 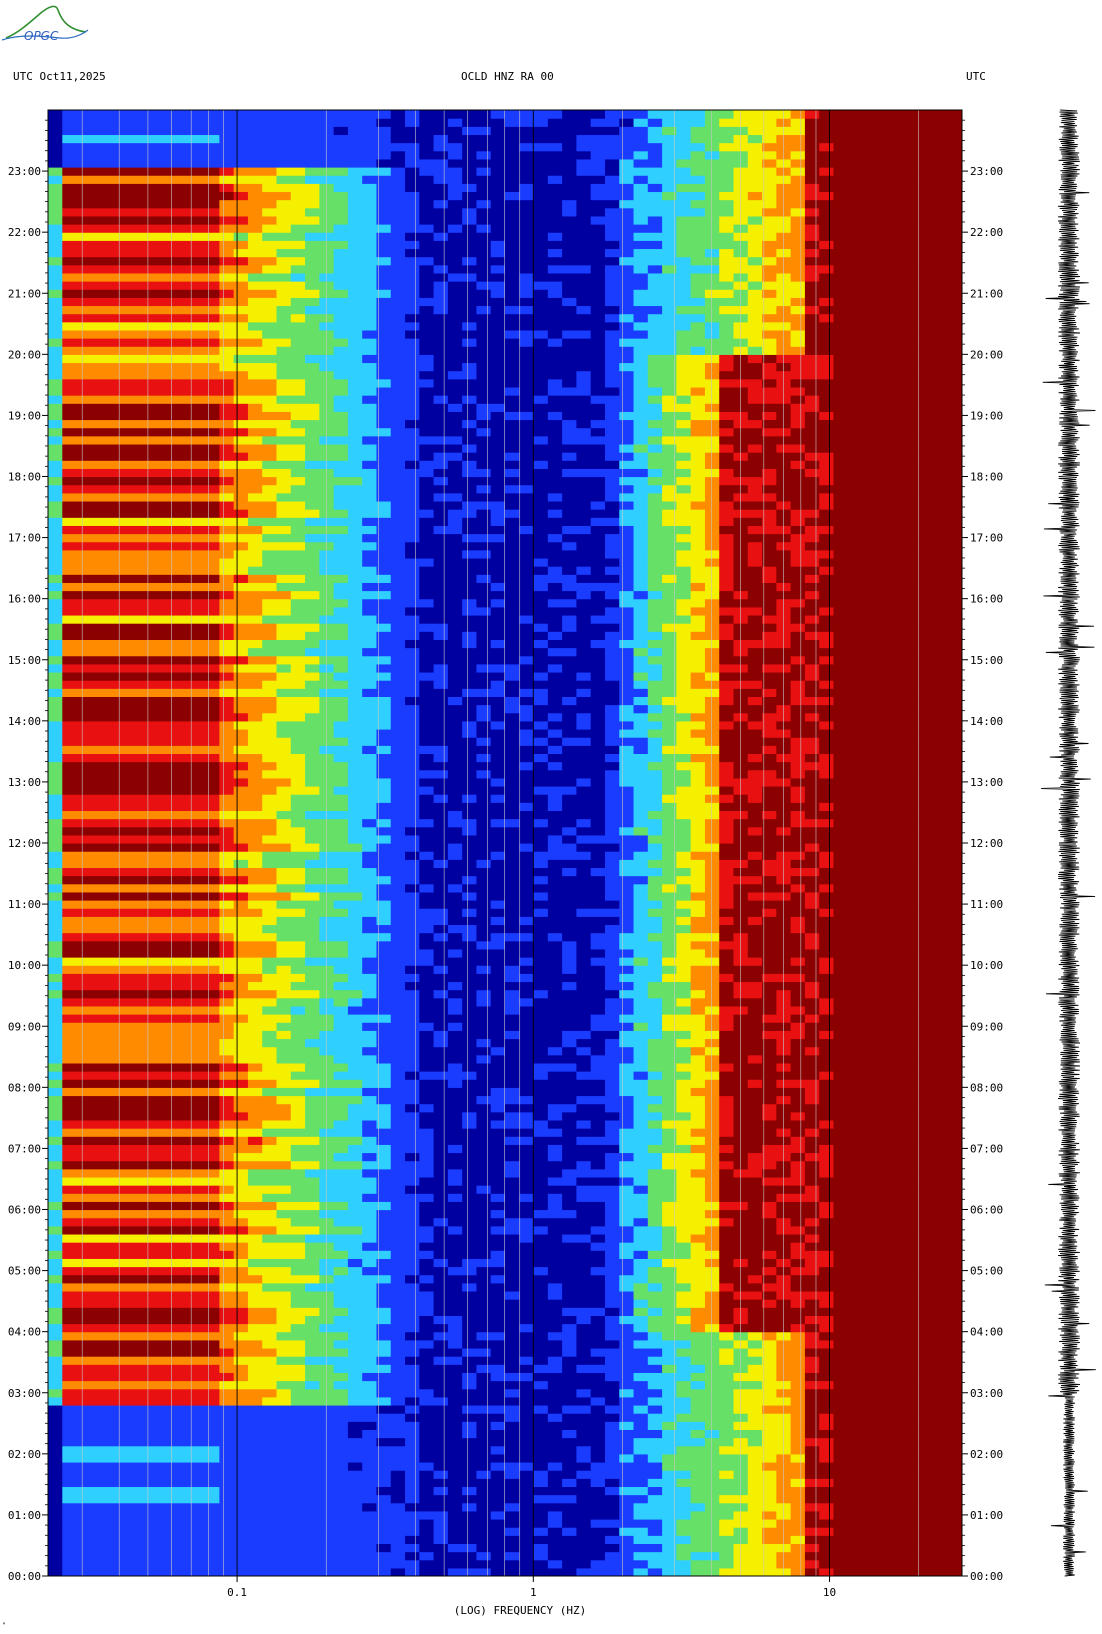 What do you see at coordinates (1068, 843) in the screenshot?
I see `seismogram-trace` at bounding box center [1068, 843].